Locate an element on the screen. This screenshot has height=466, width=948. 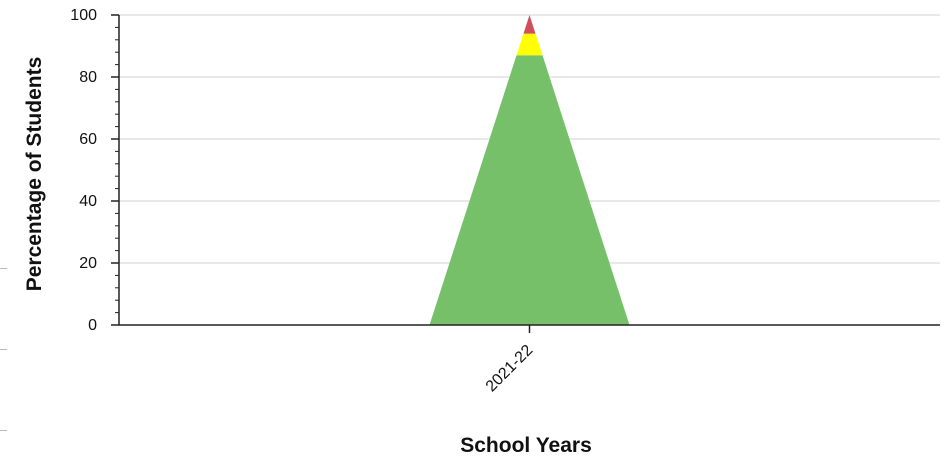
x-tick-label: 2021-22 is located at coordinates (510, 369).